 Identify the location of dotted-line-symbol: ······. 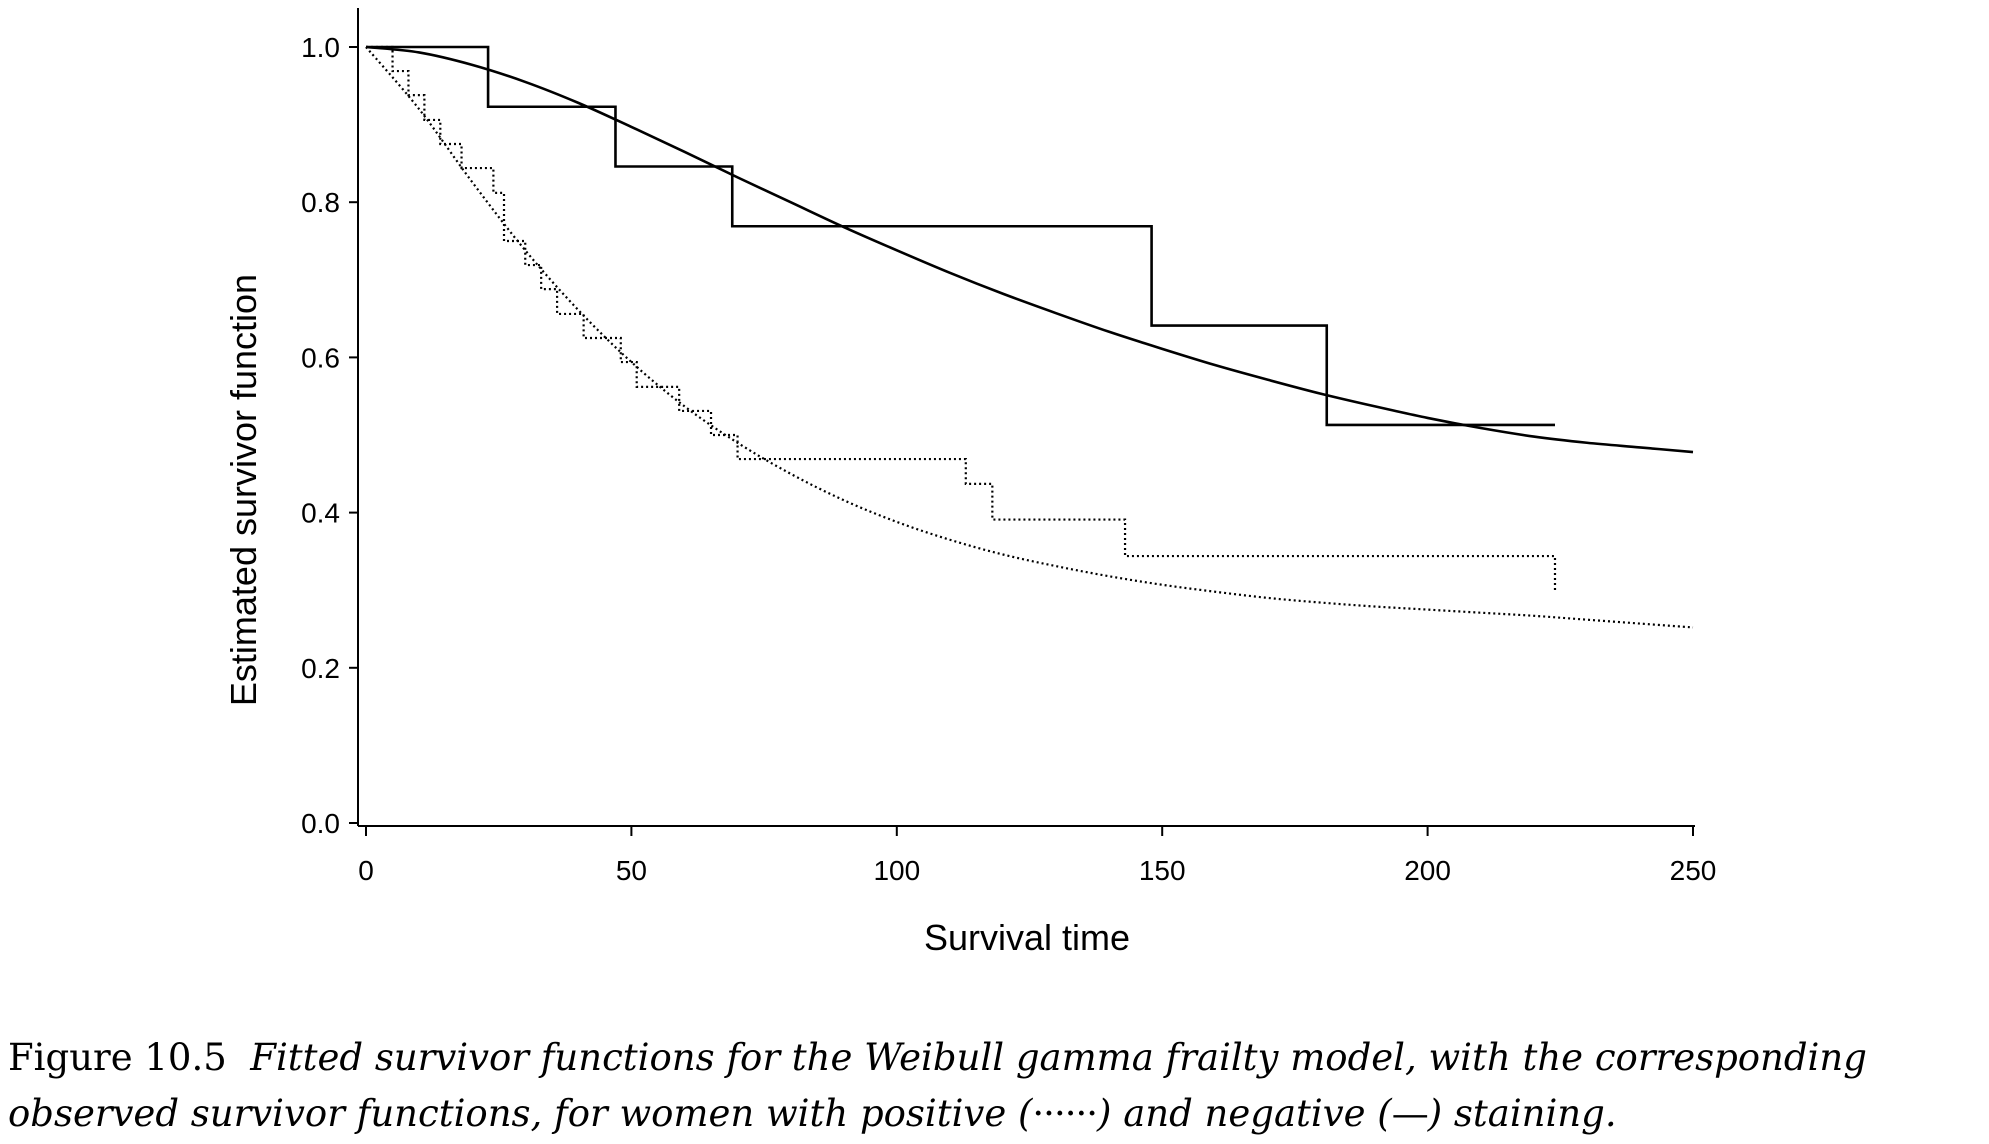
(1065, 1113).